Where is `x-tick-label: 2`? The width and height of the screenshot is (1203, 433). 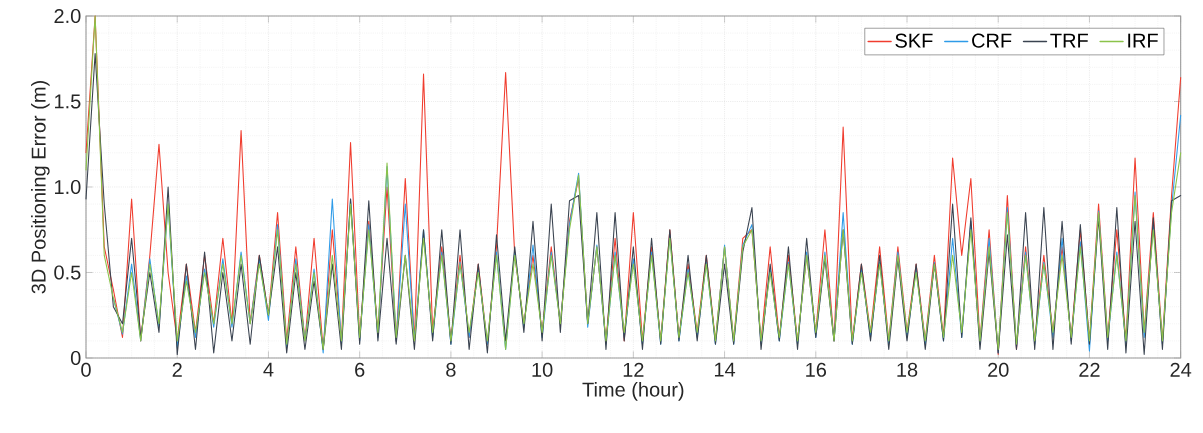
x-tick-label: 2 is located at coordinates (177, 369).